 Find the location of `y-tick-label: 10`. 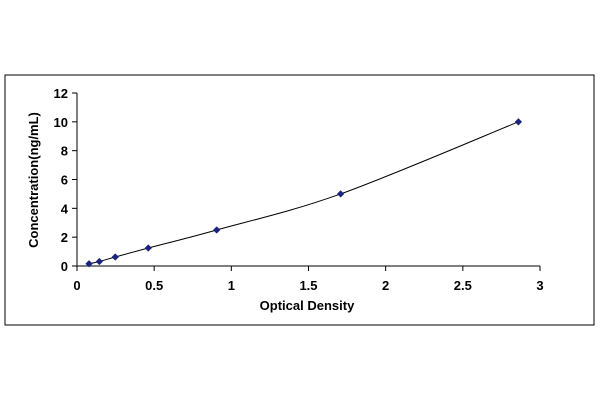

y-tick-label: 10 is located at coordinates (61, 122).